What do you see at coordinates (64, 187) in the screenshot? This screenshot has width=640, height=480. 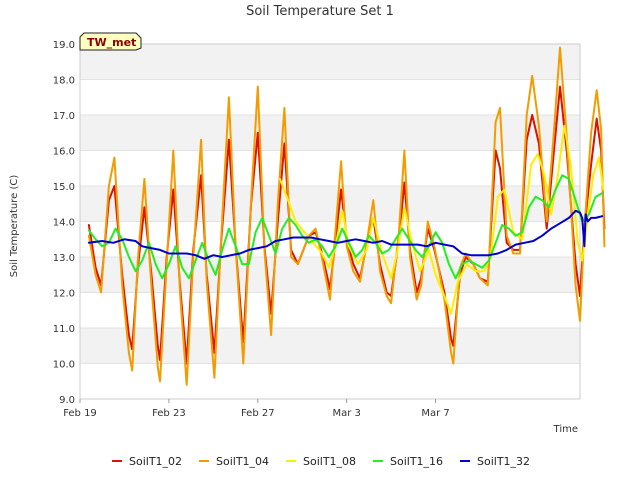 I see `y-tick-label: 15.0` at bounding box center [64, 187].